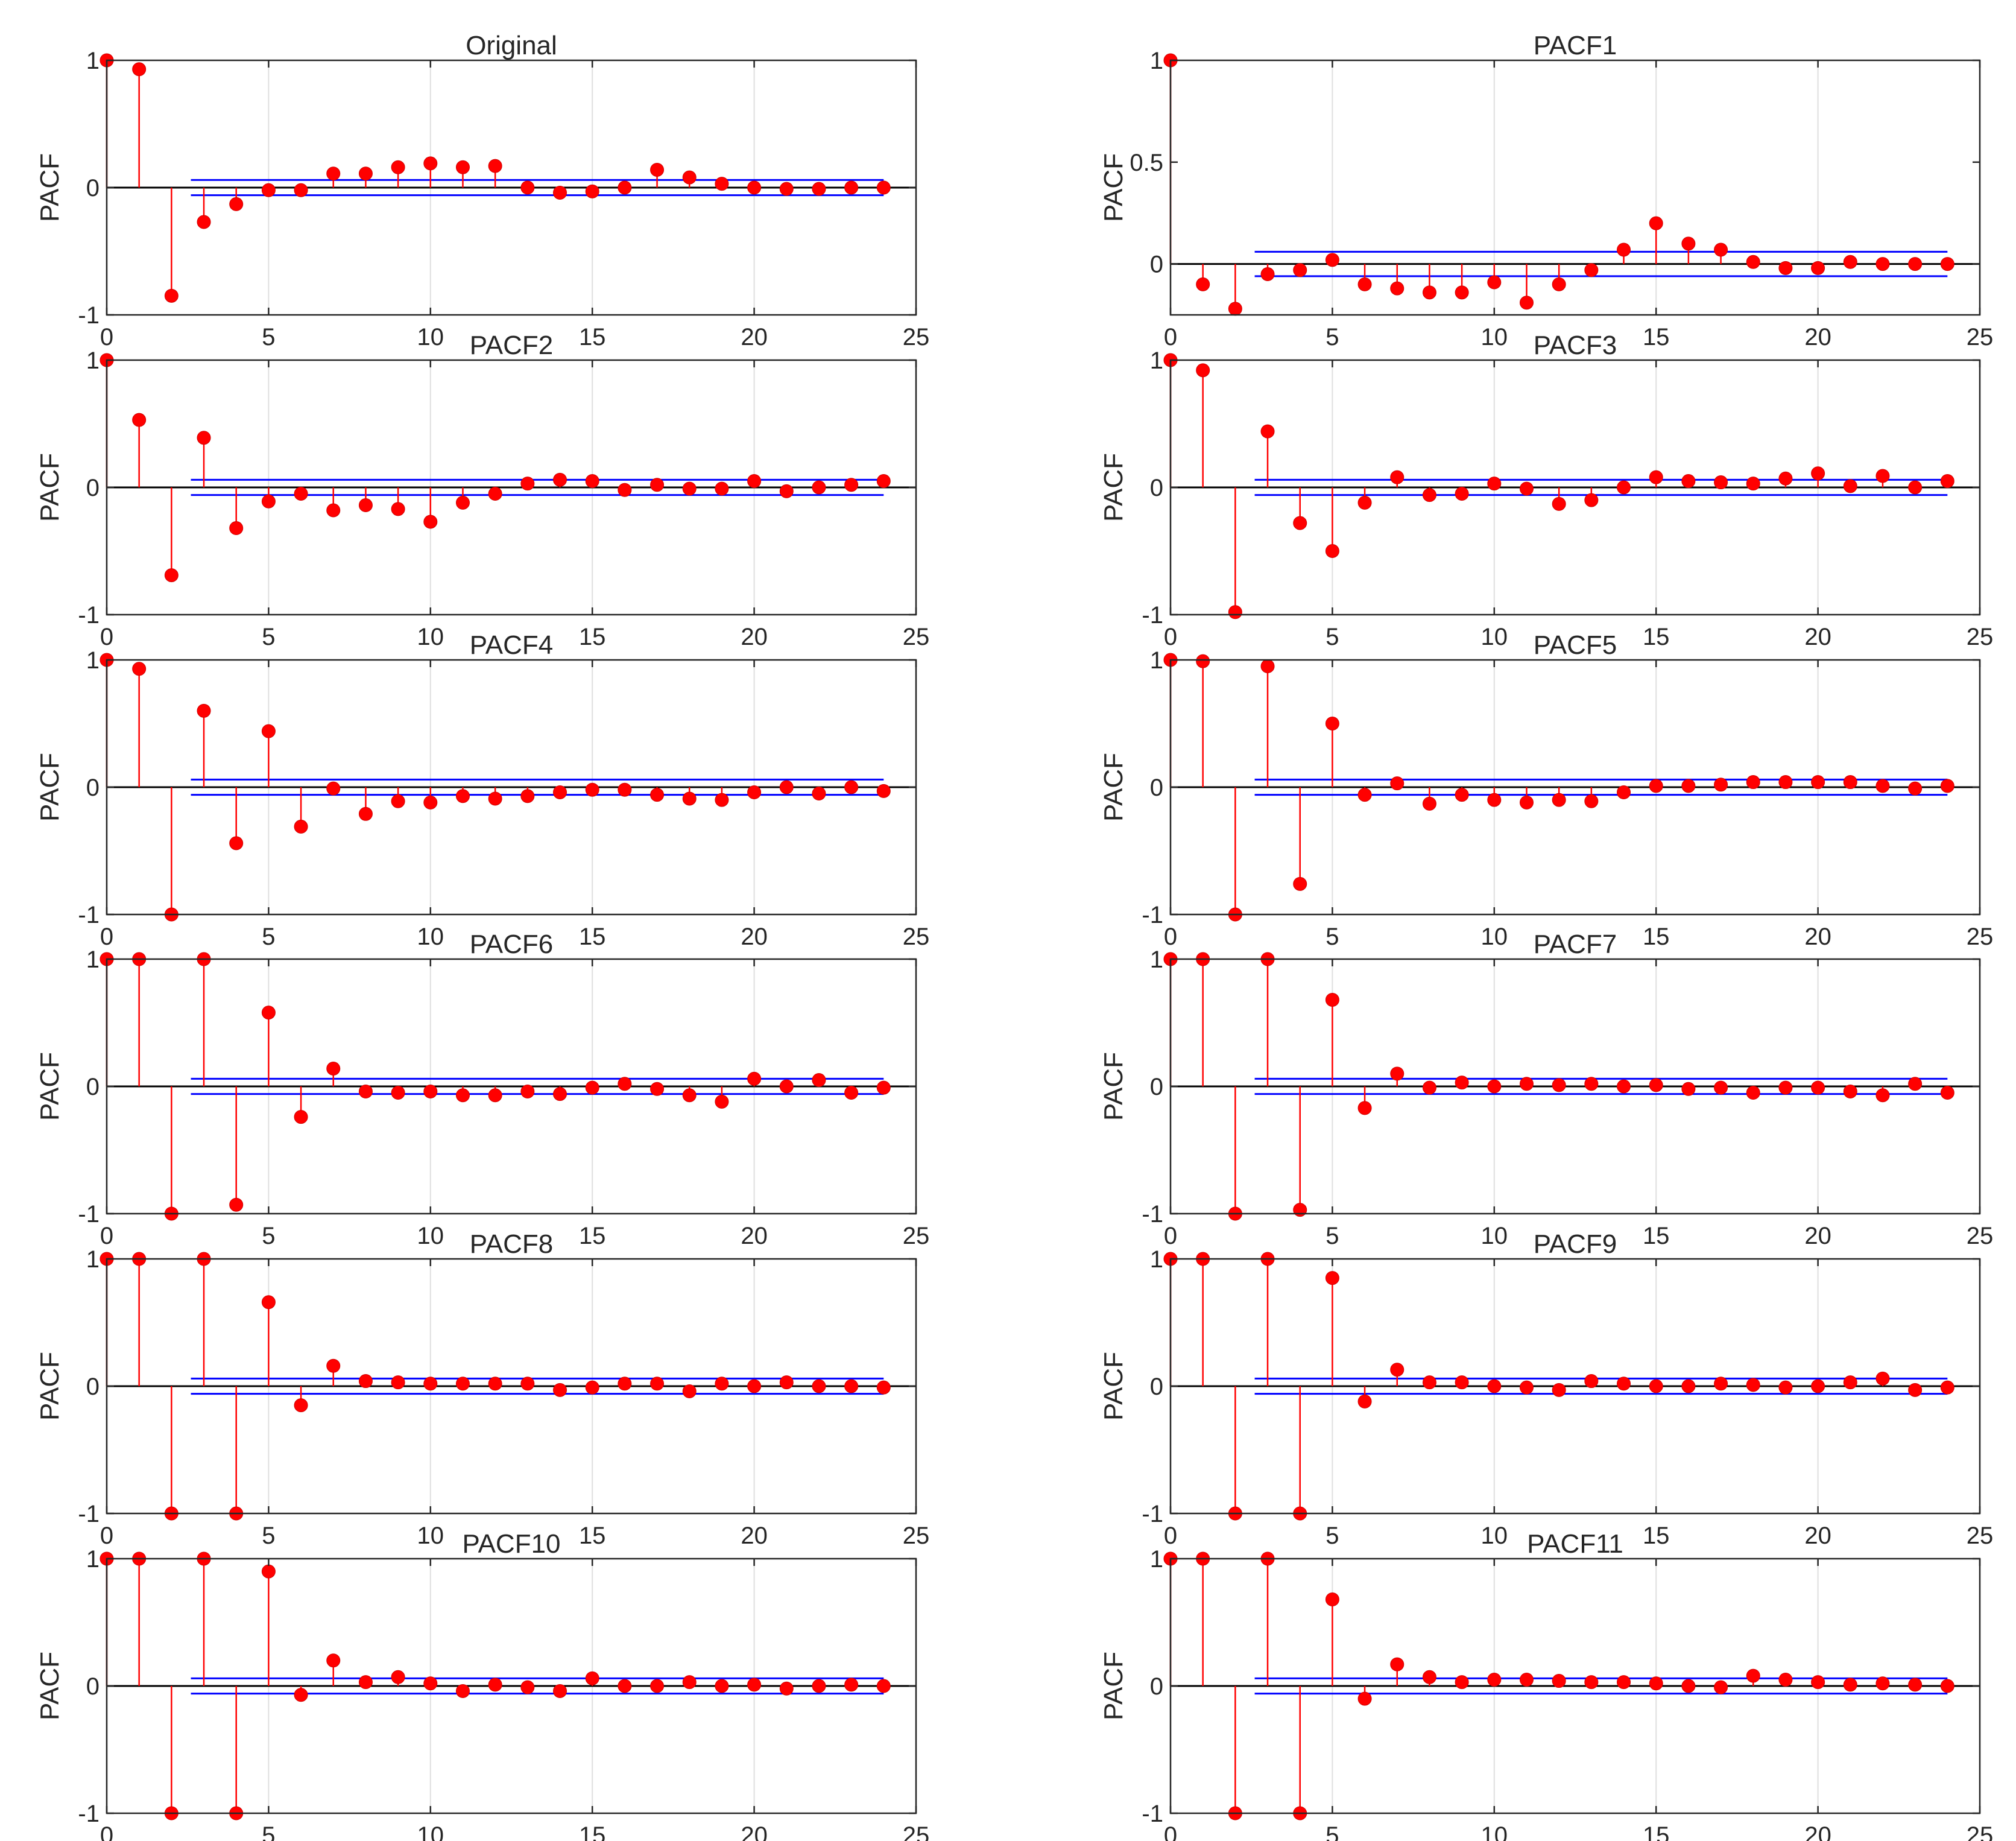 This screenshot has height=1841, width=2016. What do you see at coordinates (1575, 1544) in the screenshot?
I see `panel-title: PACF11` at bounding box center [1575, 1544].